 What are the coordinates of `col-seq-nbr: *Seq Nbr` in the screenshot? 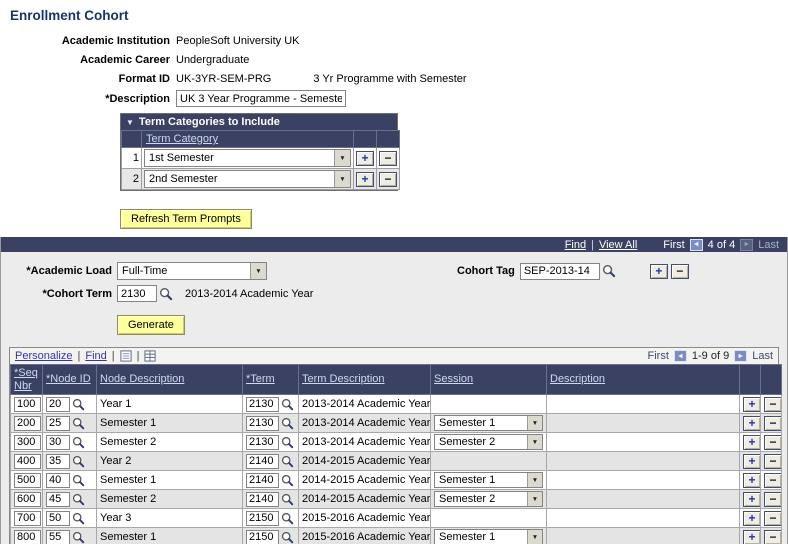 It's located at (26, 379).